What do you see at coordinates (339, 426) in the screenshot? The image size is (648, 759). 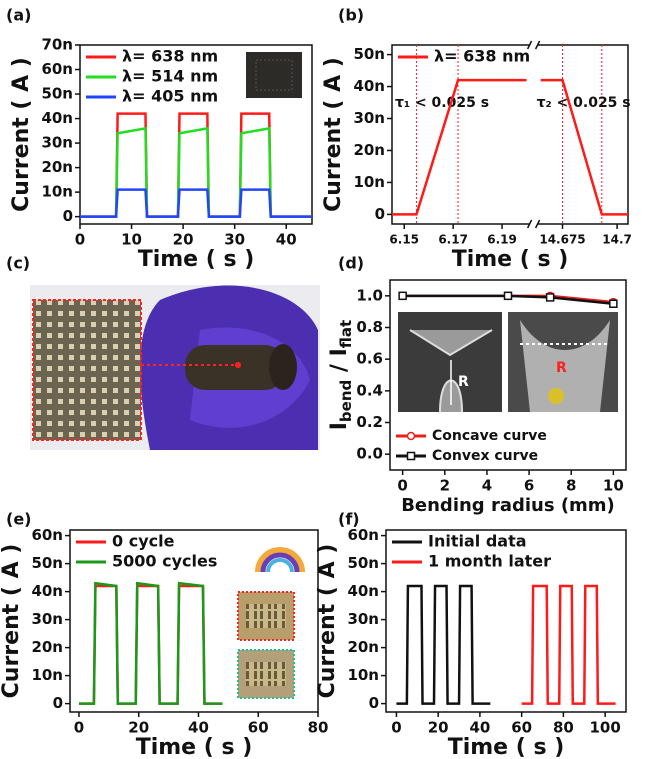 I see `y-axis-label-part: I` at bounding box center [339, 426].